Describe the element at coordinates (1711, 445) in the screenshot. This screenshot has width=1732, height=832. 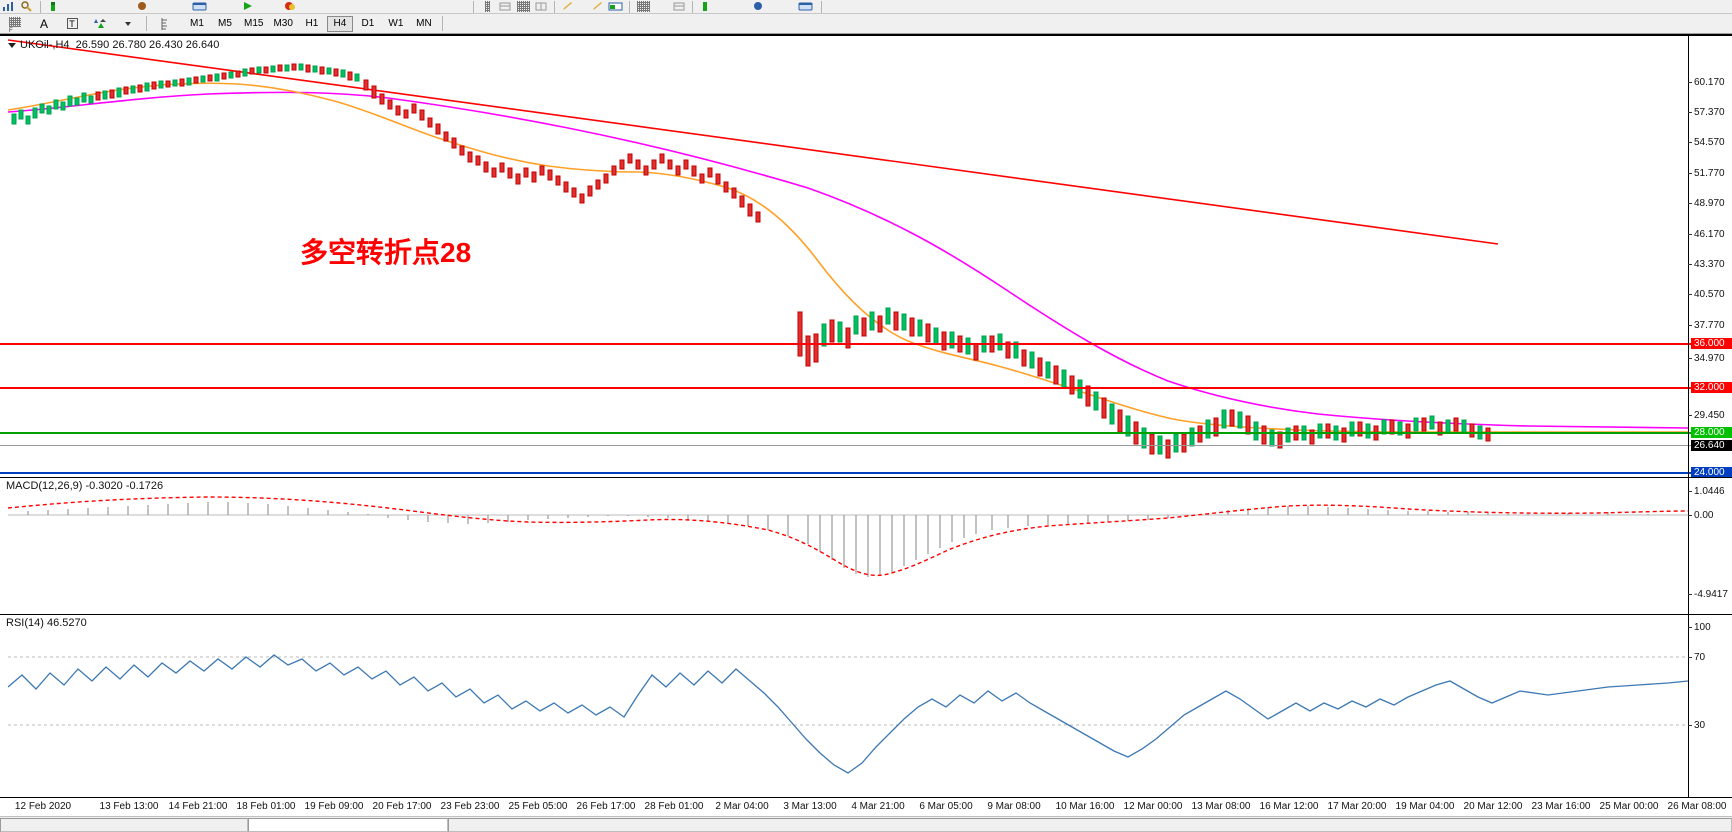
I see `last-price-tag: 26.640` at that location.